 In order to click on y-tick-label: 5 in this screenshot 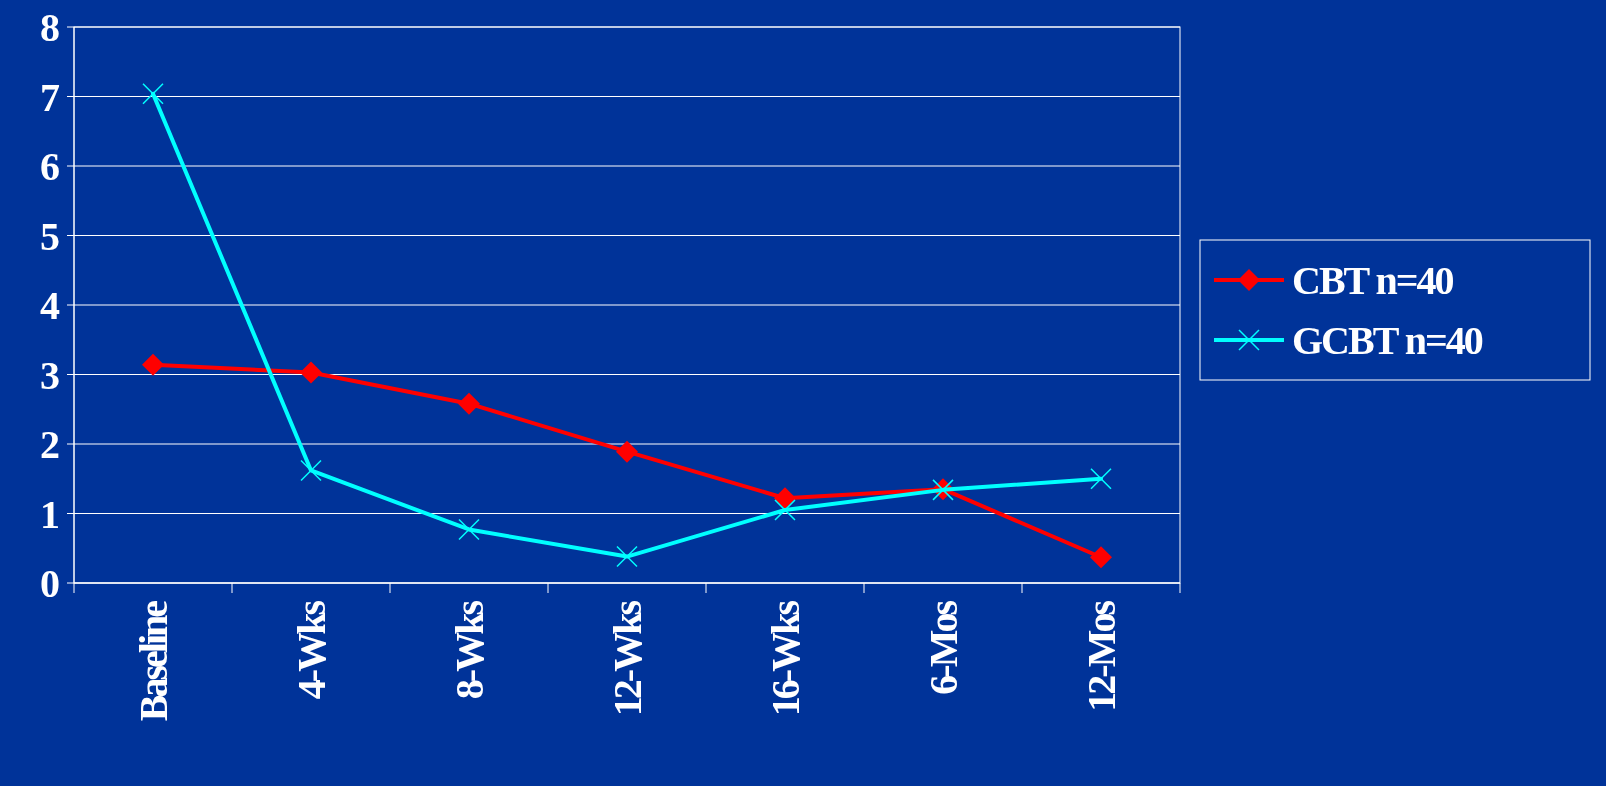, I will do `click(50, 236)`.